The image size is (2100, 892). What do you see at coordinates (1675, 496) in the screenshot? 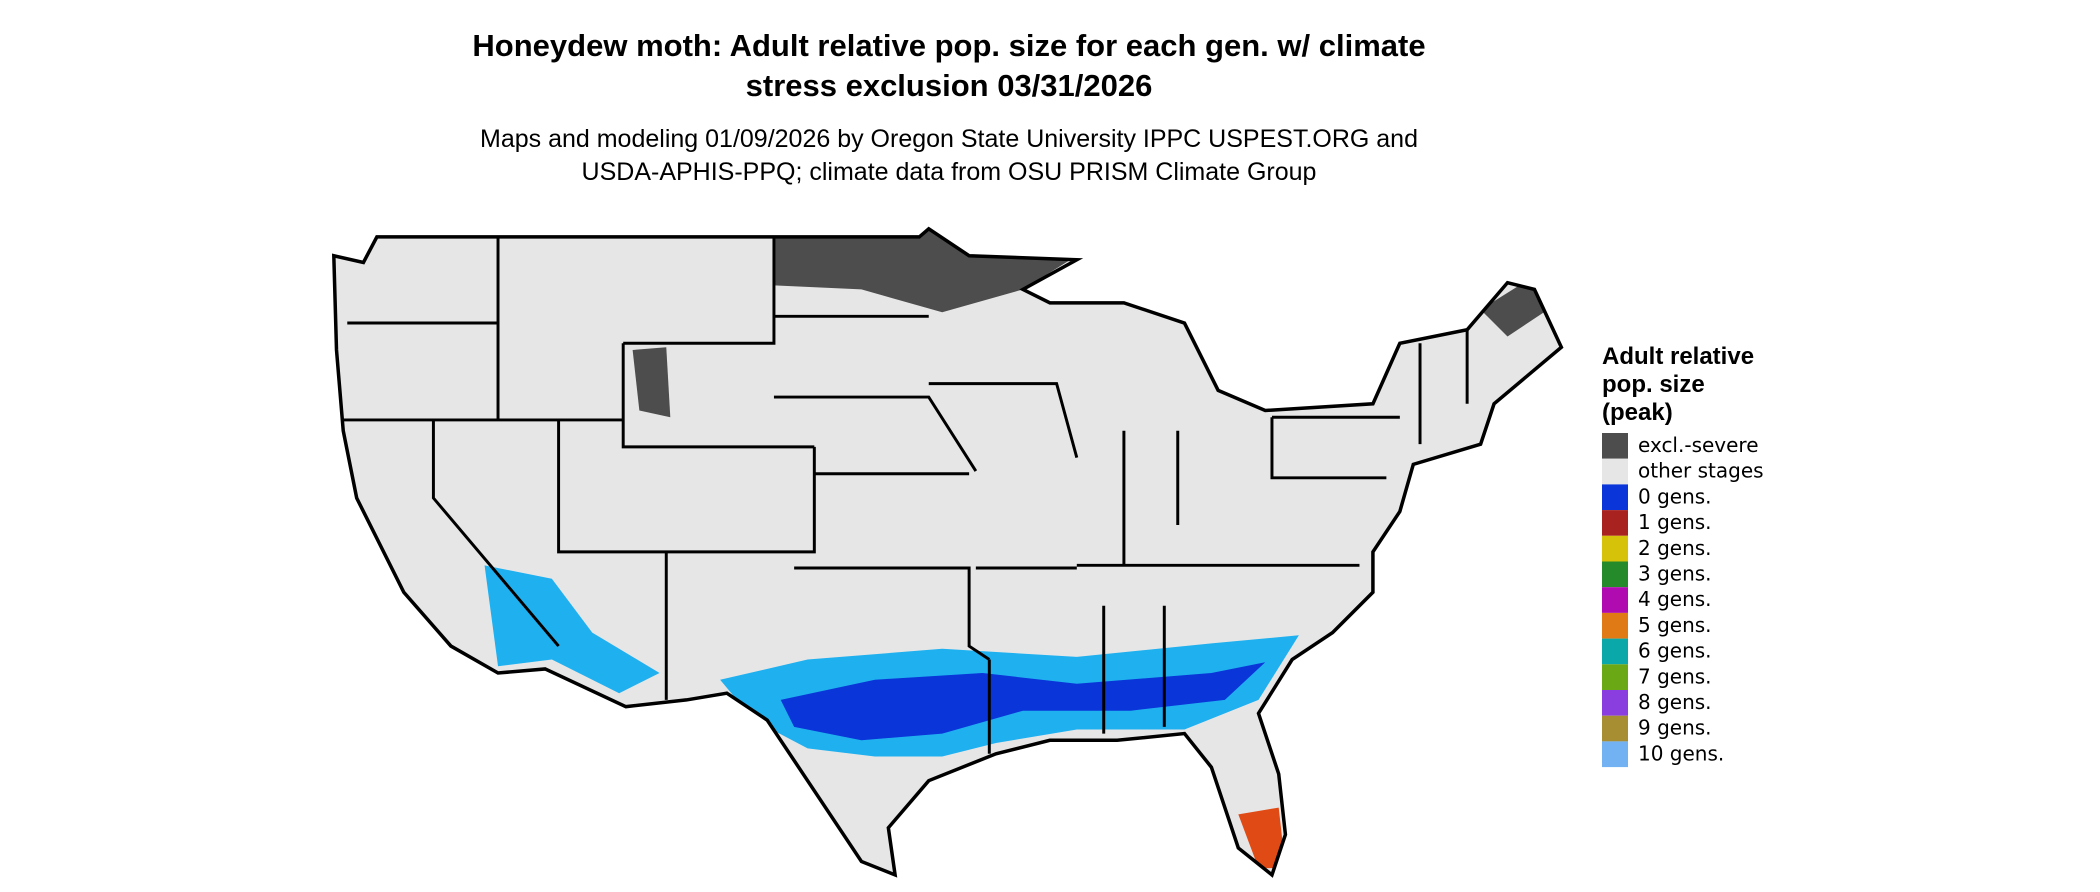
I see `legend-label: 0 gens.` at bounding box center [1675, 496].